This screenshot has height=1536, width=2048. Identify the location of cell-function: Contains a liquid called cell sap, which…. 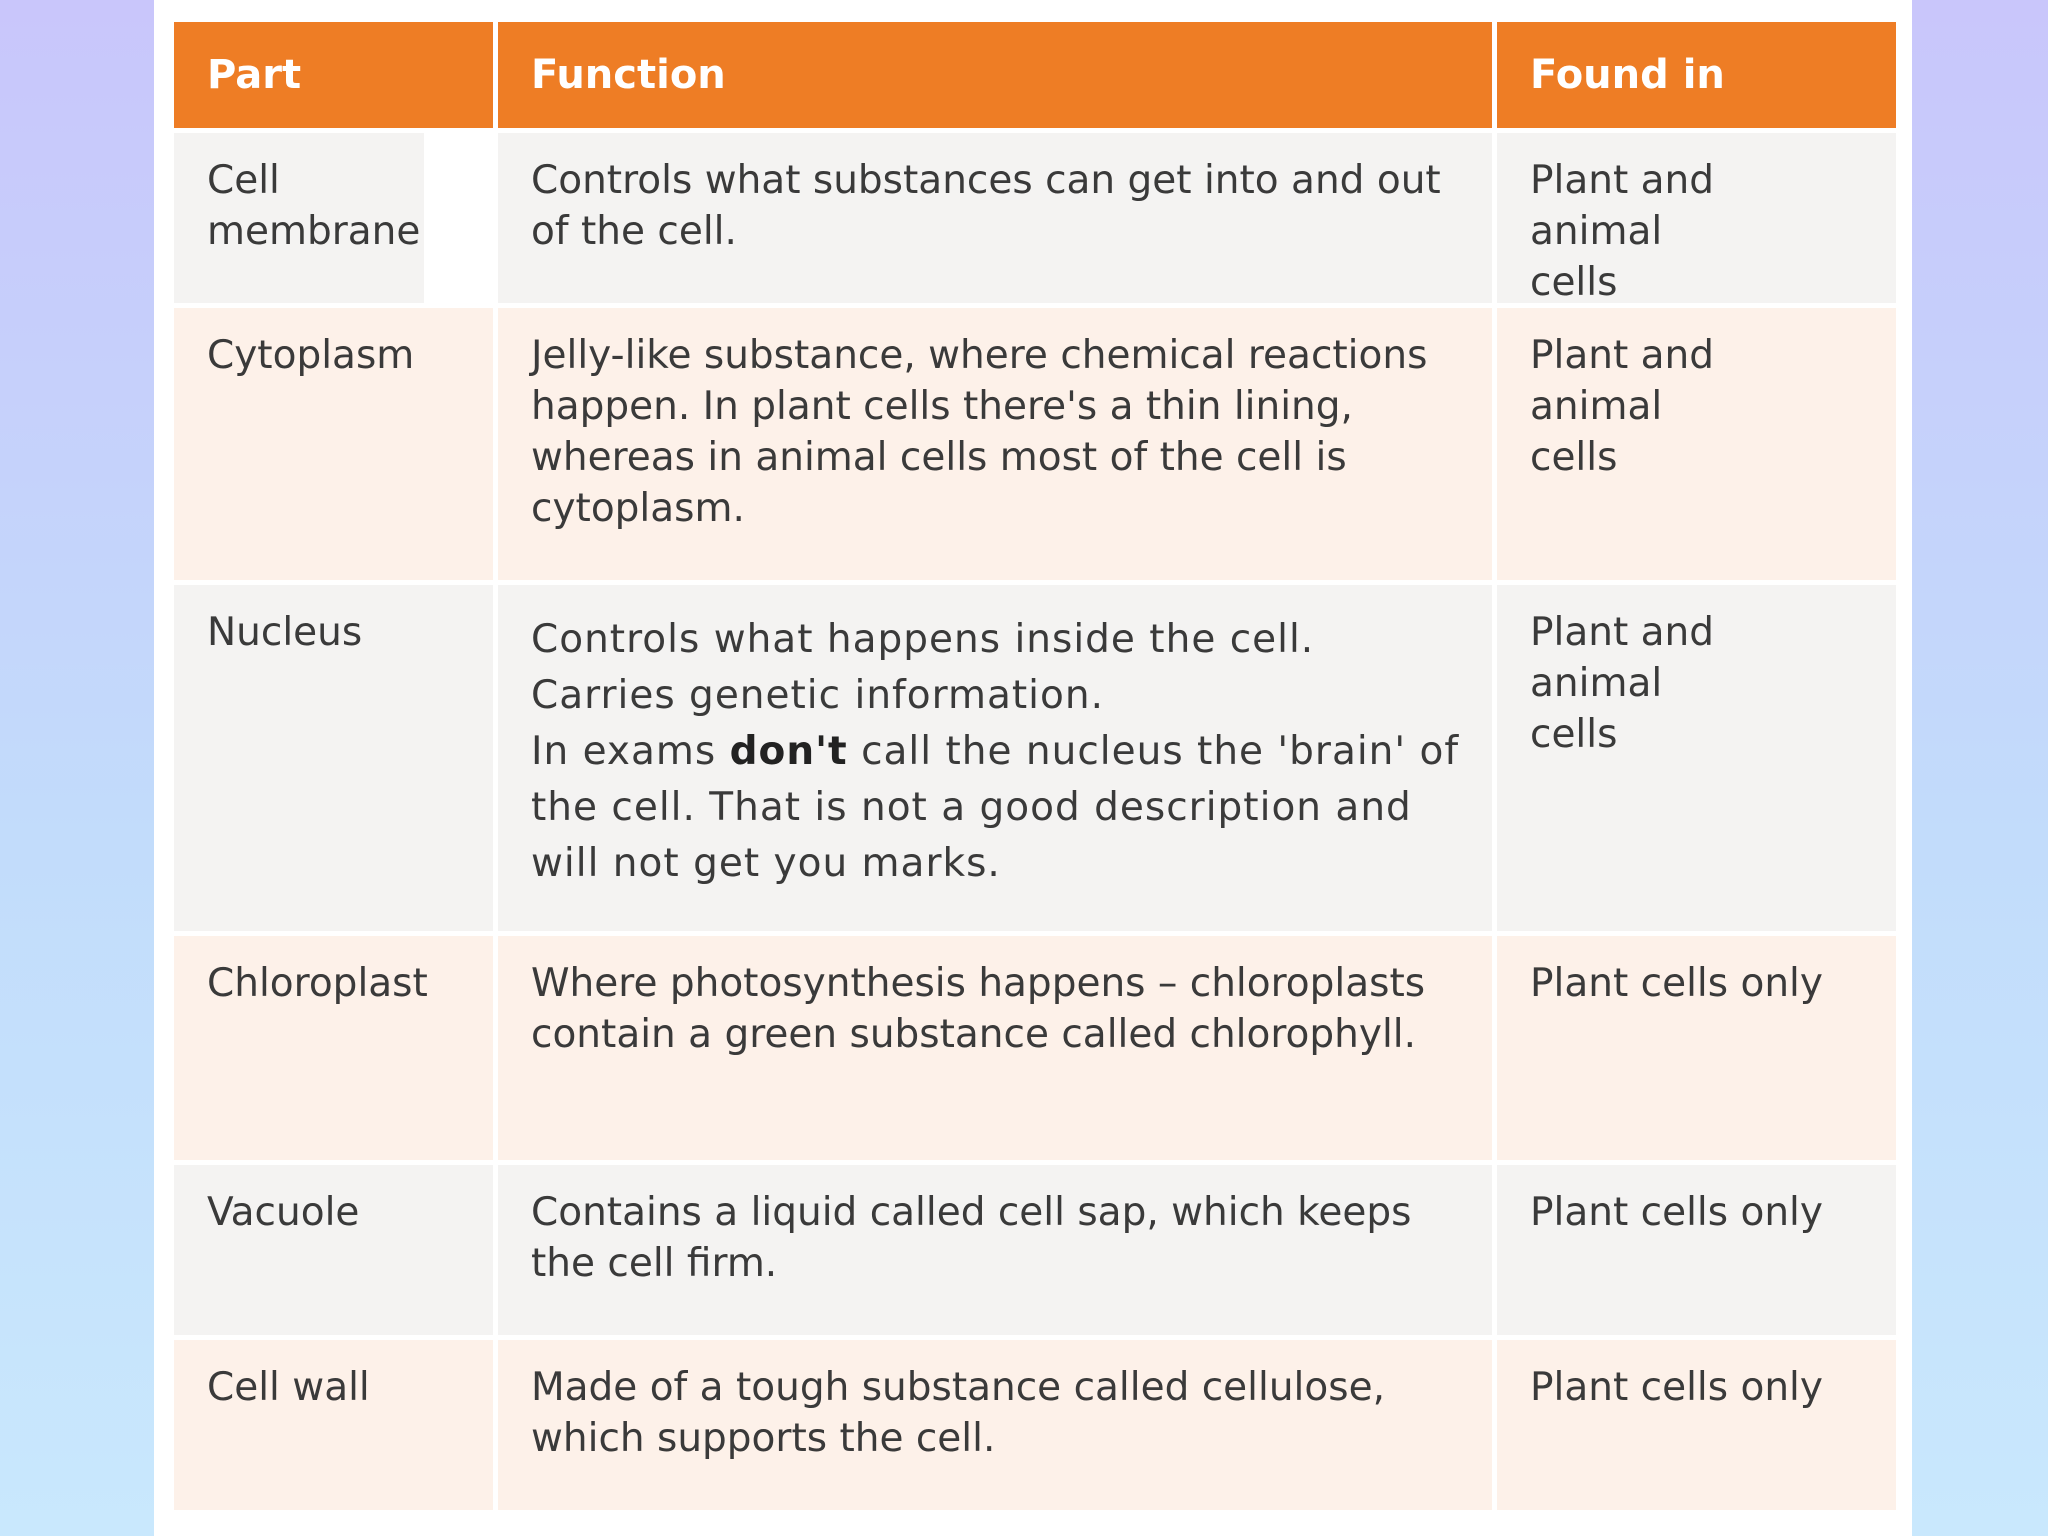
(995, 1250).